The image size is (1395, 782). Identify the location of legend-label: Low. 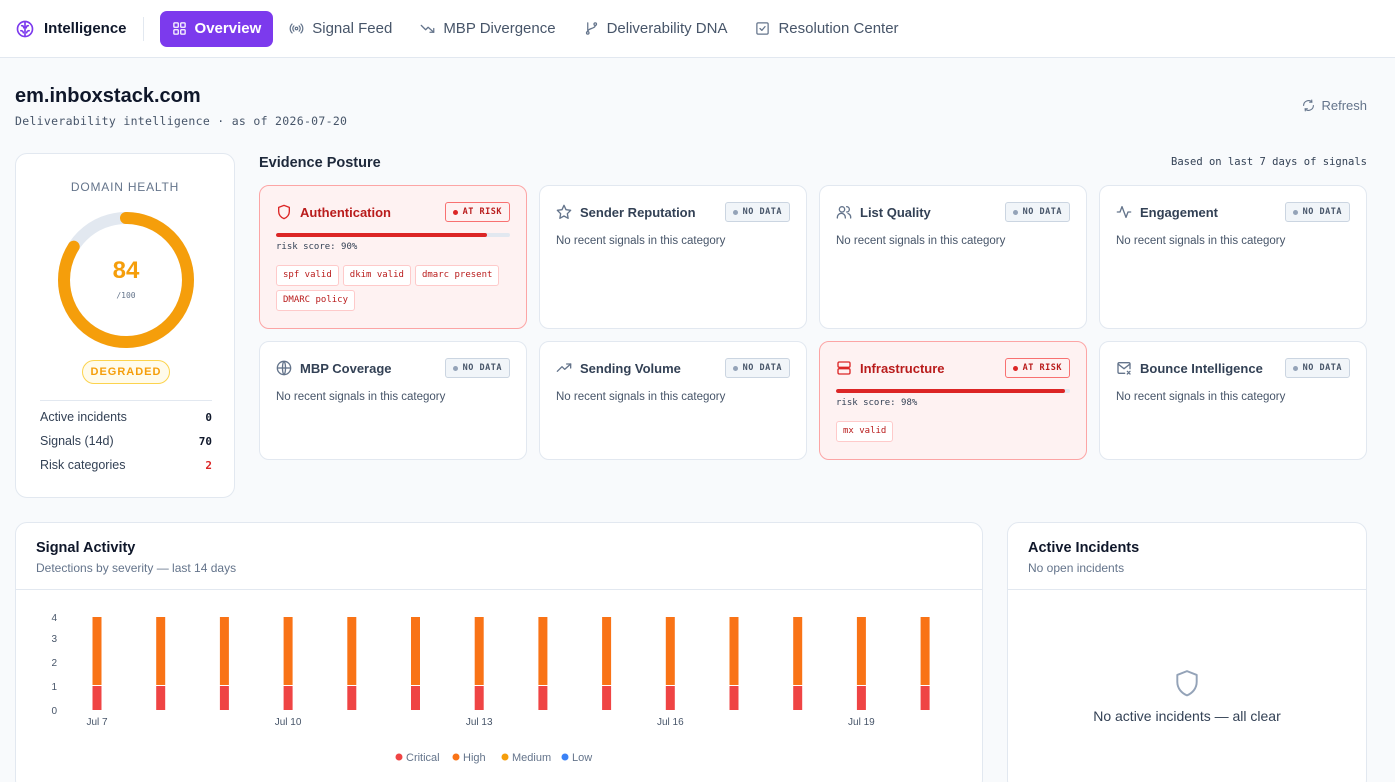
(582, 758).